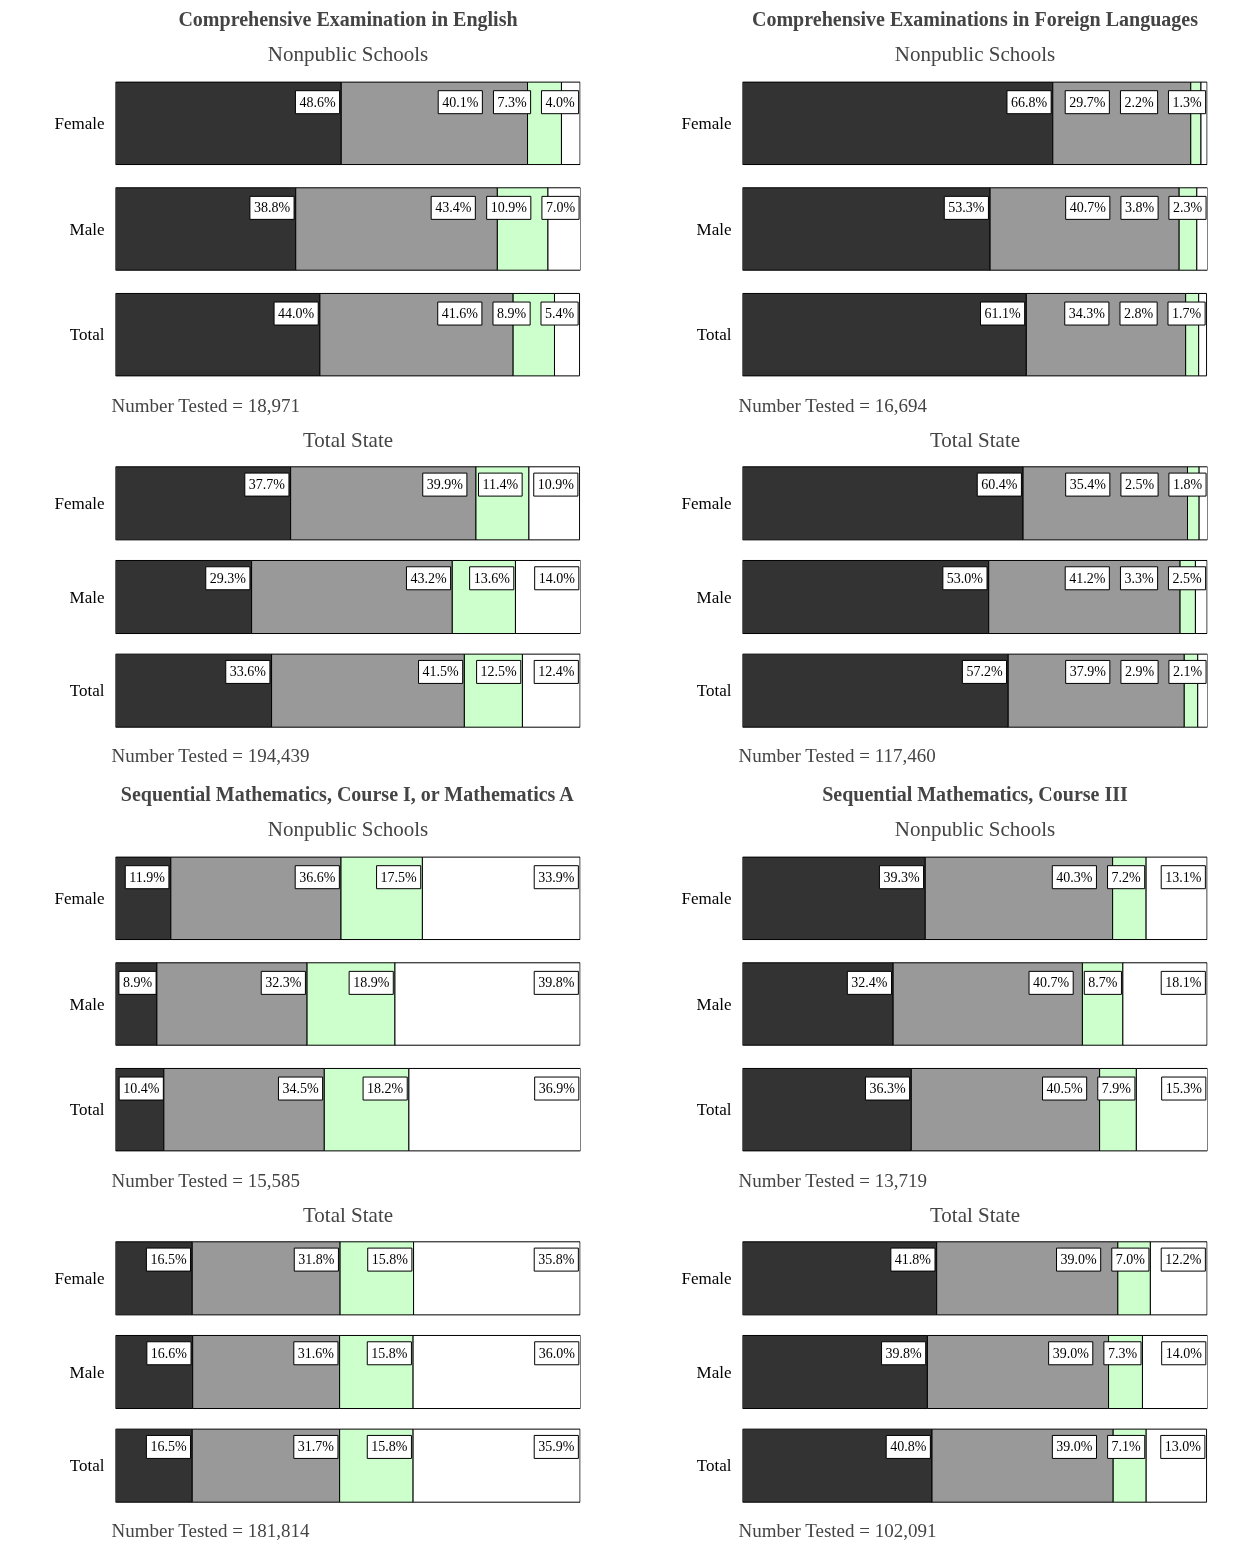  Describe the element at coordinates (205, 1180) in the screenshot. I see `text: Number Tested = 15,585` at that location.